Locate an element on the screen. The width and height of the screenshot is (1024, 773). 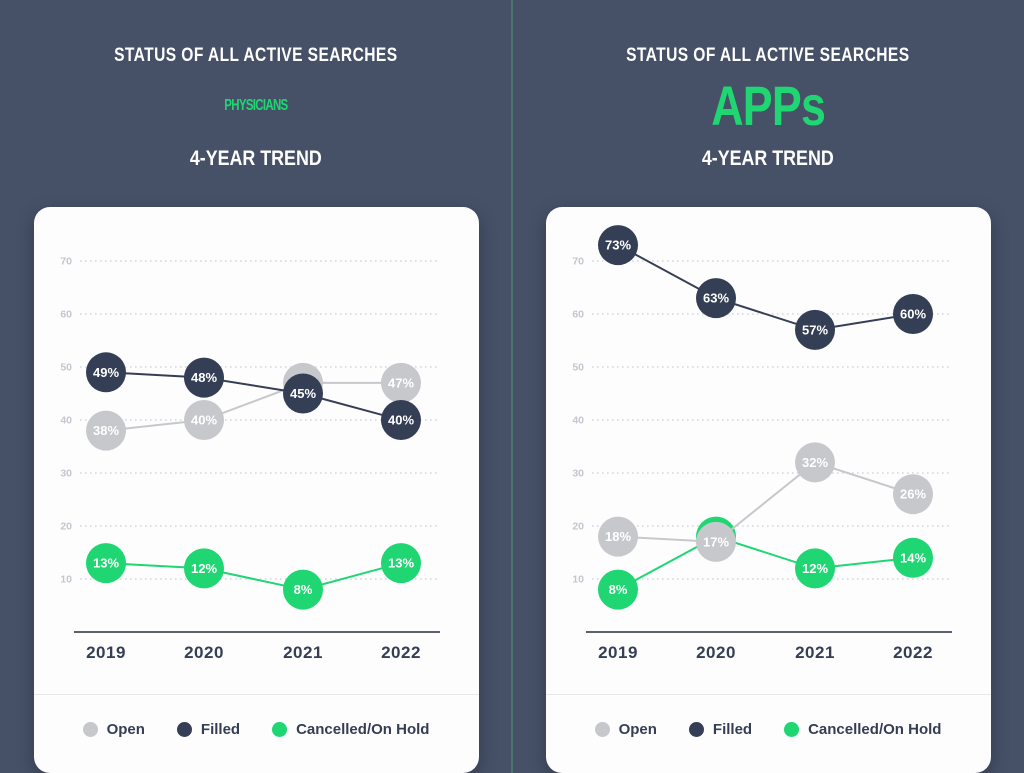
title-wrap: PHYSICIANS is located at coordinates (256, 106).